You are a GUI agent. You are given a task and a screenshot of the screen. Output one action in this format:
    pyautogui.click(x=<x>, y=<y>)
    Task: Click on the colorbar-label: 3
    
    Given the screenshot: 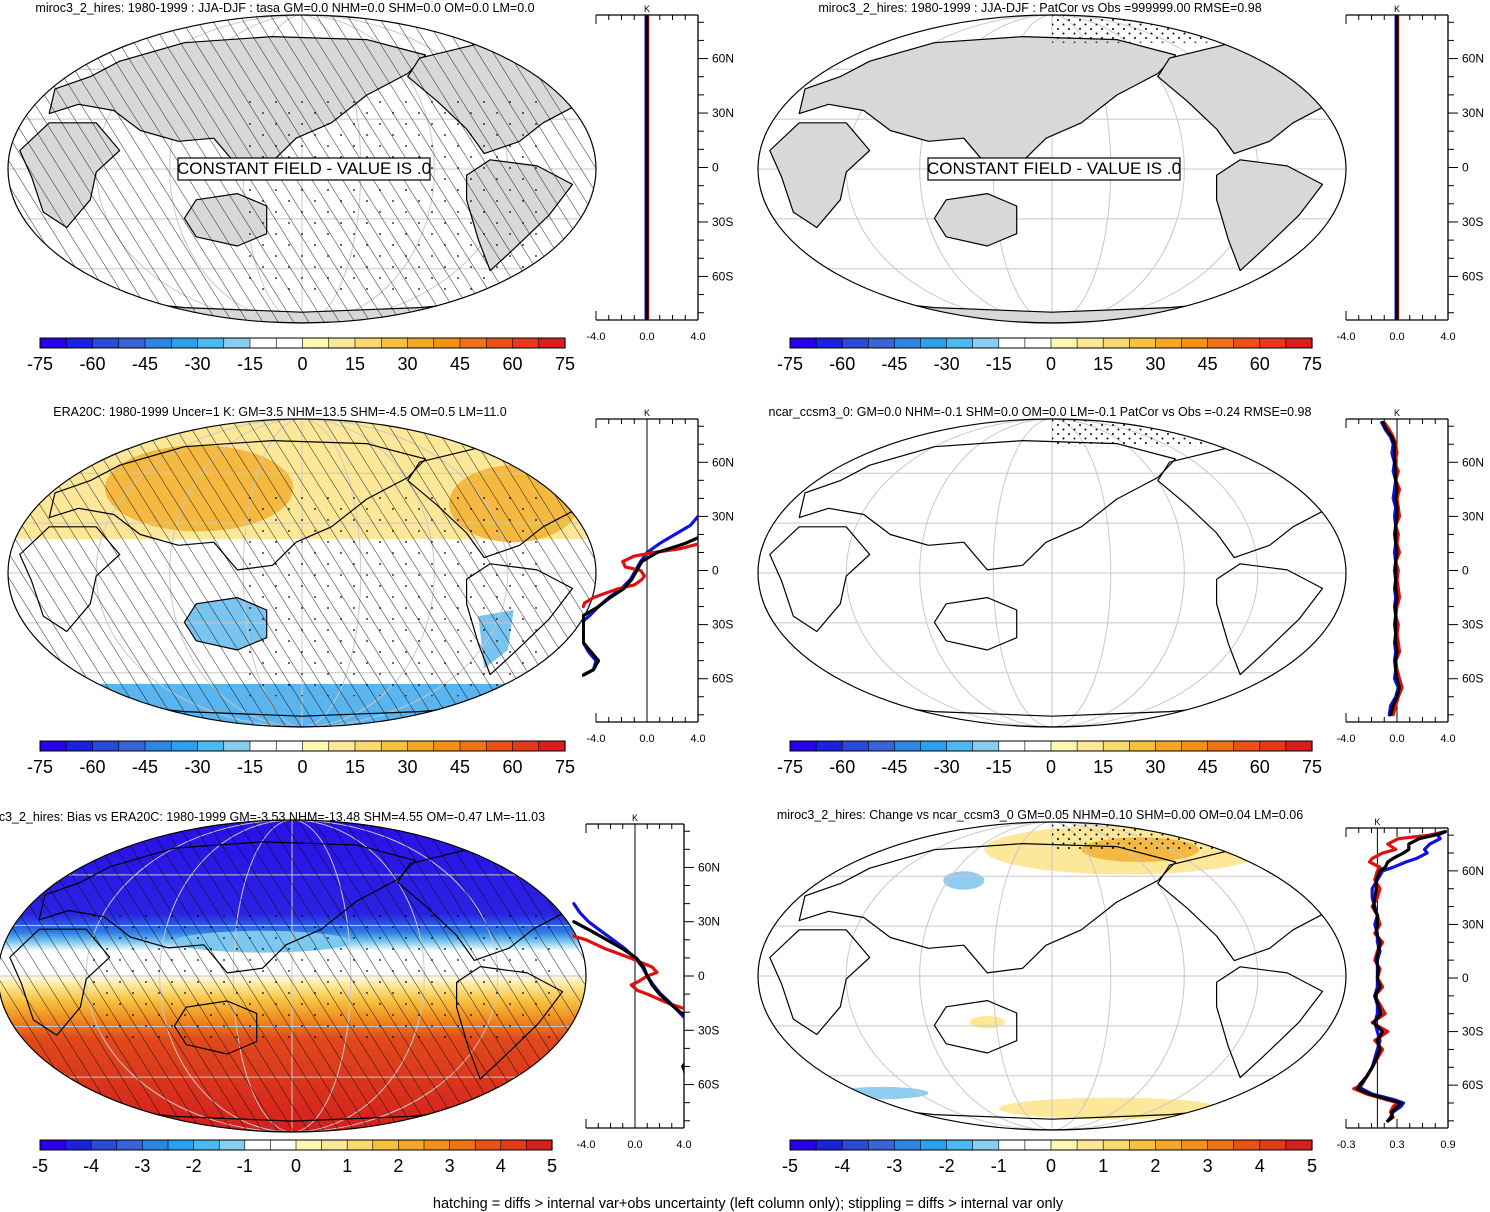 What is the action you would take?
    pyautogui.click(x=1208, y=1166)
    